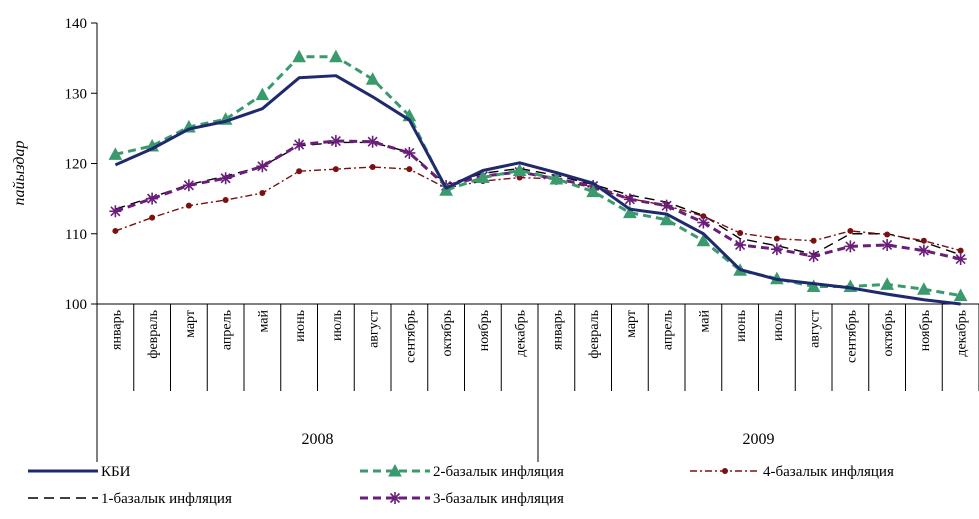 Image resolution: width=979 pixels, height=519 pixels. I want to click on x-tick-label: август, so click(815, 329).